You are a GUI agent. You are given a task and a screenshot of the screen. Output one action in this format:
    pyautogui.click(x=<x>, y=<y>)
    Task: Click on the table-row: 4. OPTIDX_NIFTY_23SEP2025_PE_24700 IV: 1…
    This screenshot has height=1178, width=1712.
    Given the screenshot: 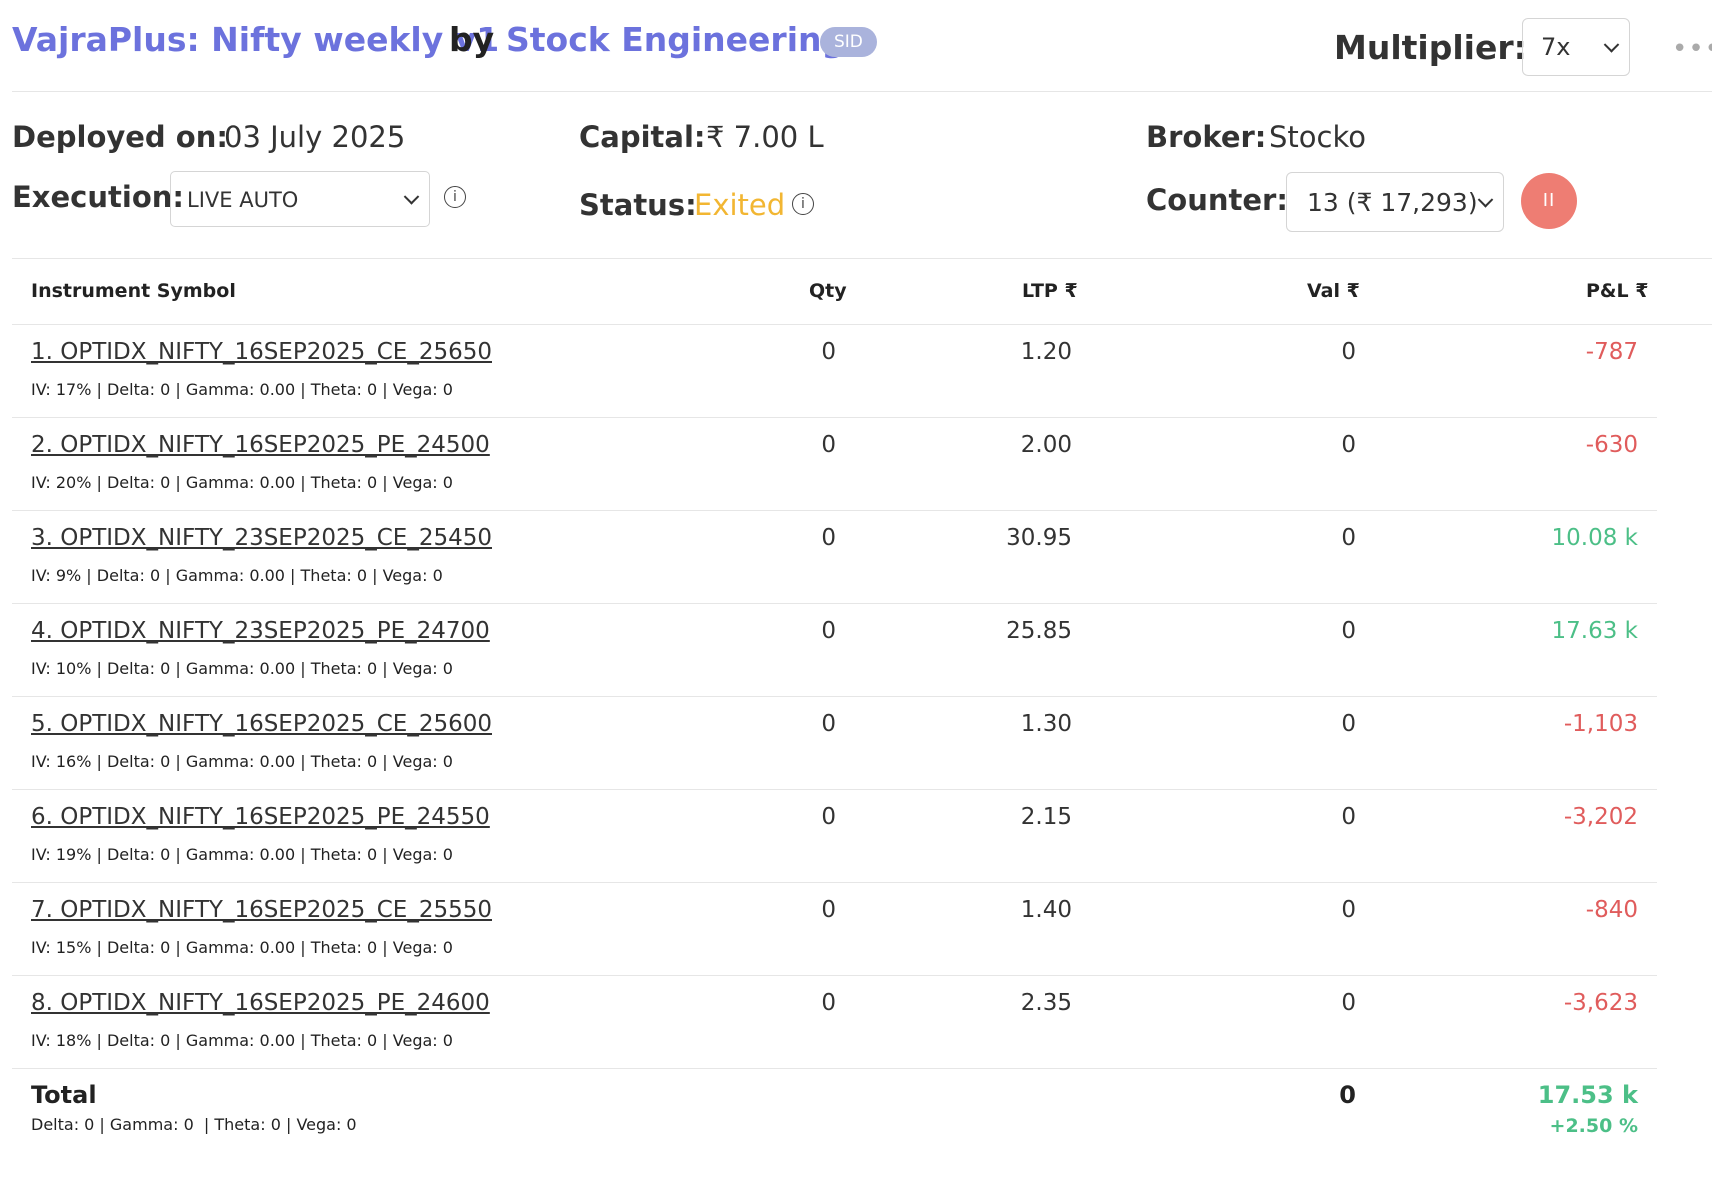 What is the action you would take?
    pyautogui.click(x=834, y=650)
    